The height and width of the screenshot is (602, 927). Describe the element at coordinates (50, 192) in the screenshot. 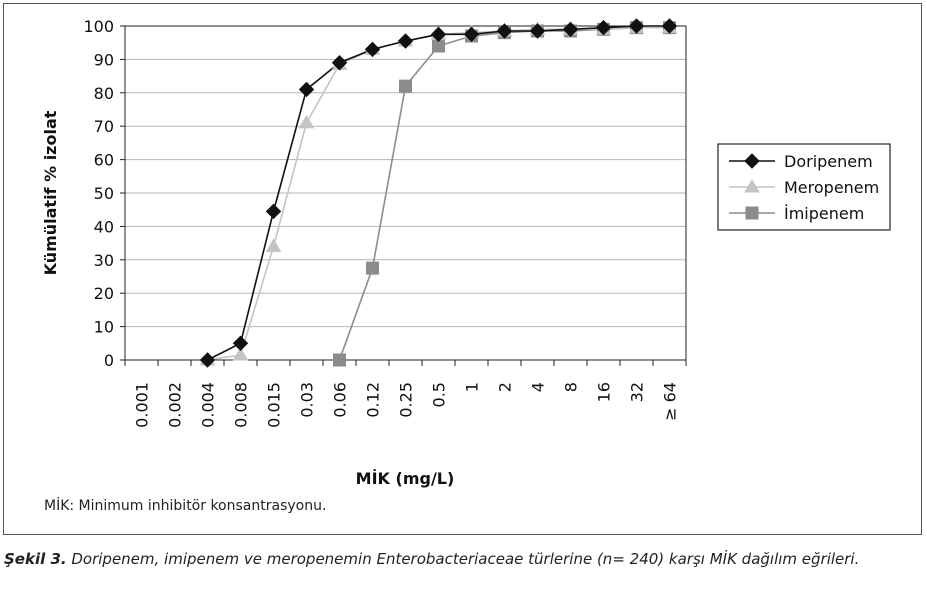

I see `y-axis-title: Kümülatif % izolat` at that location.